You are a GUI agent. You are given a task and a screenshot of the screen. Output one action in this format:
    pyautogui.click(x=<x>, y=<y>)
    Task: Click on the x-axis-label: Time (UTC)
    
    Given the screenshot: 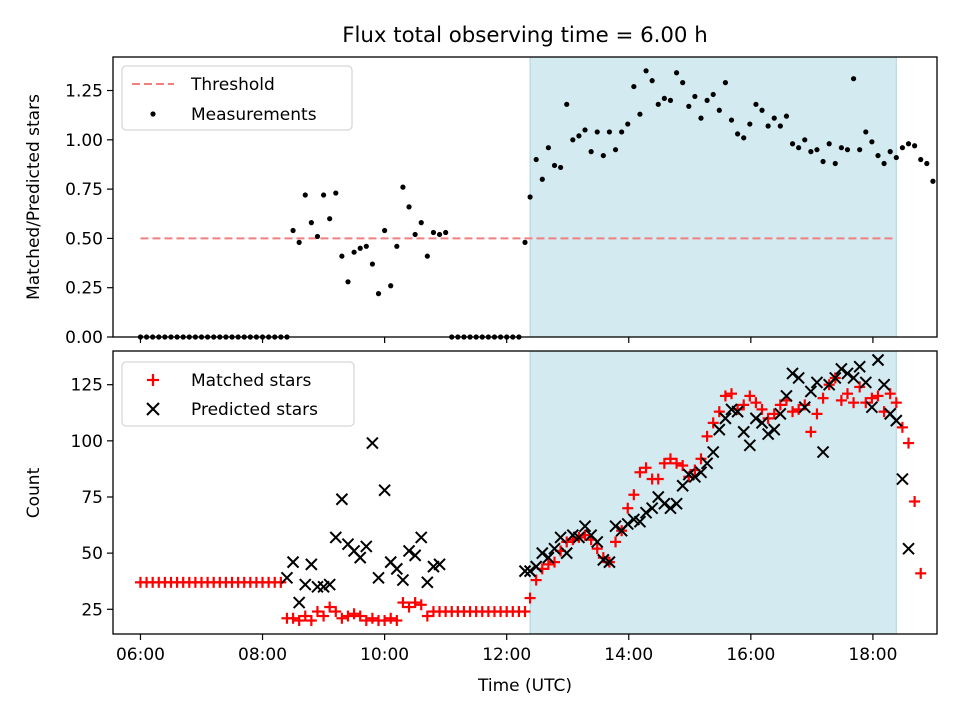 What is the action you would take?
    pyautogui.click(x=524, y=686)
    